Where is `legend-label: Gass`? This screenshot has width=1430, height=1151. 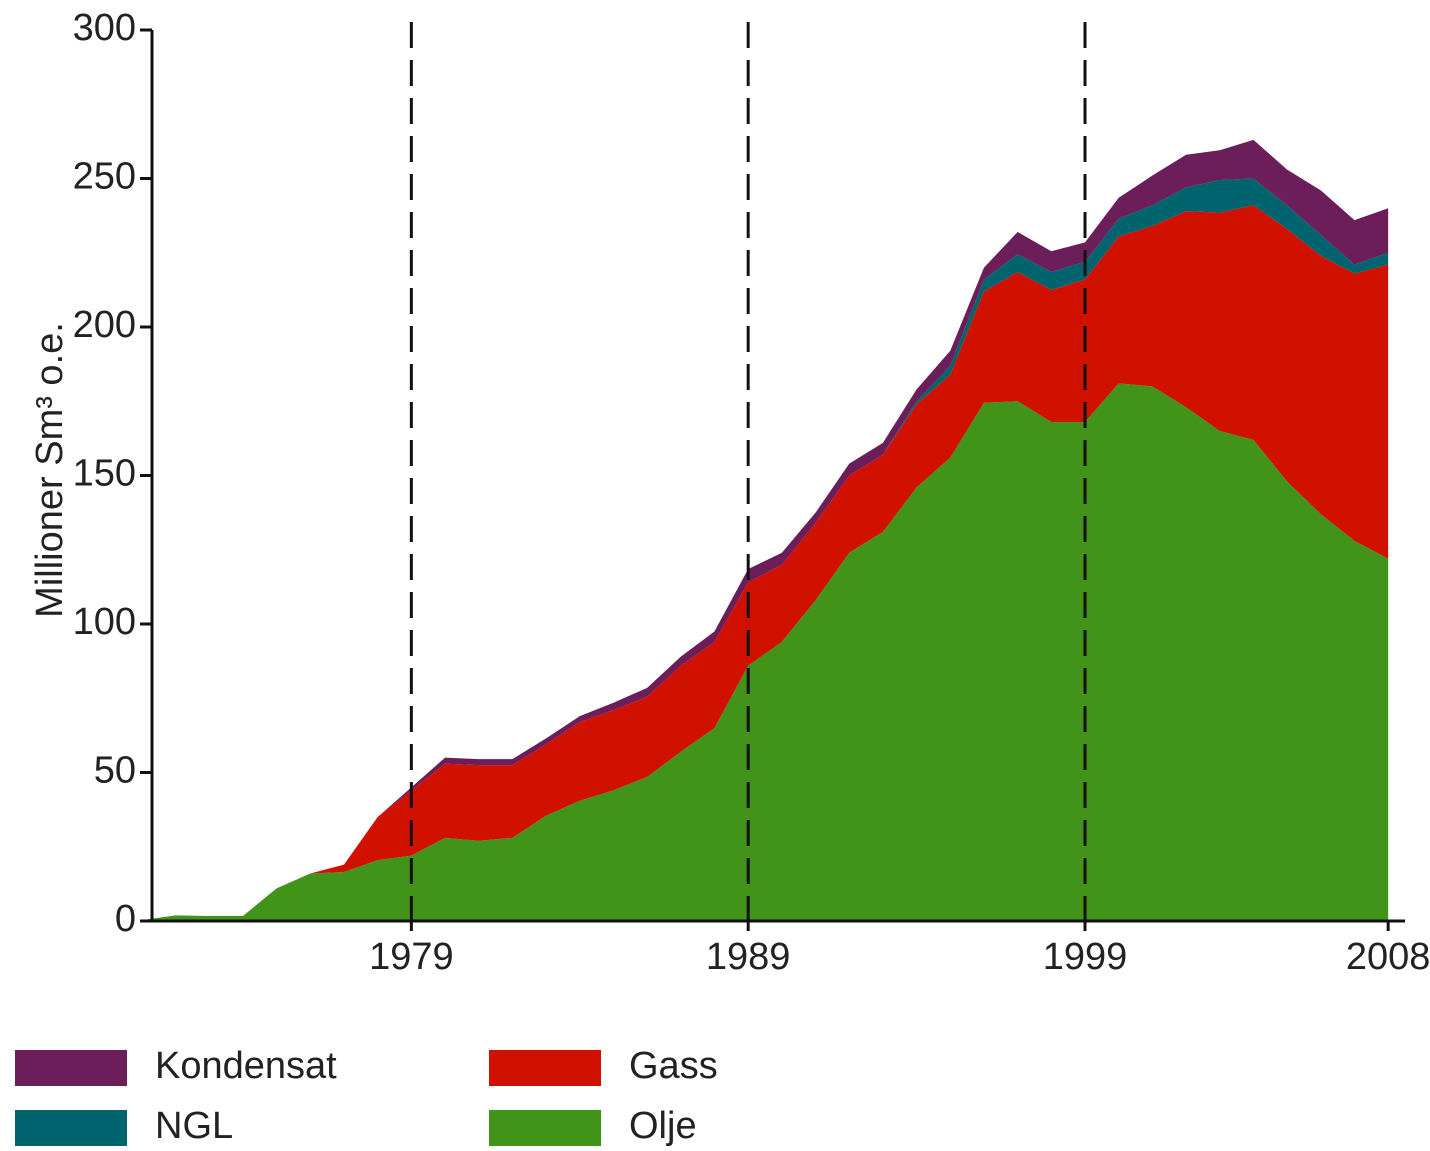
legend-label: Gass is located at coordinates (673, 1066).